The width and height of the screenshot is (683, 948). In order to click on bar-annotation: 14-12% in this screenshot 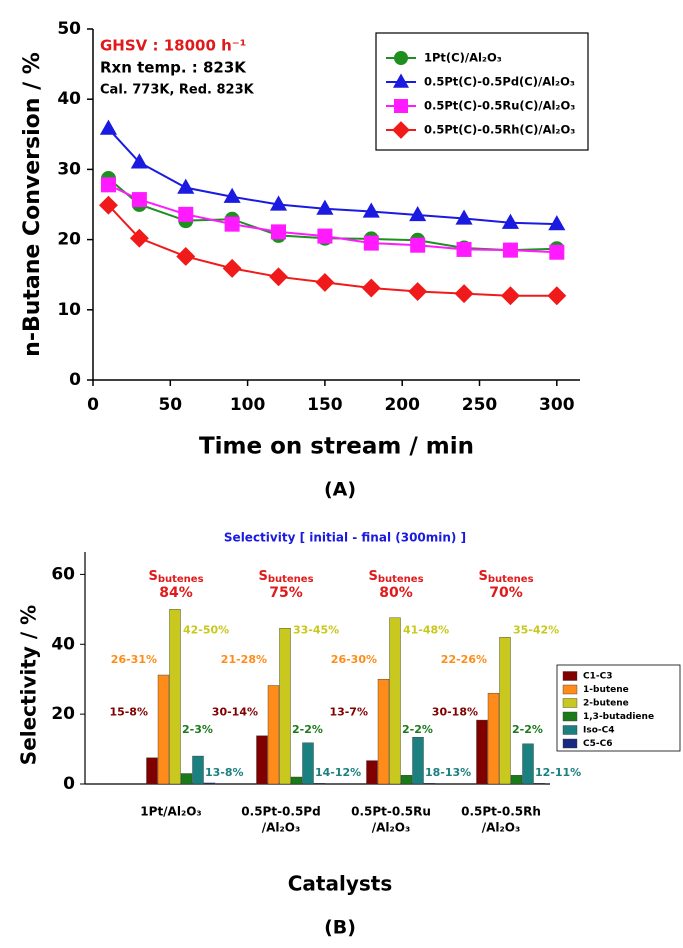, I will do `click(338, 772)`.